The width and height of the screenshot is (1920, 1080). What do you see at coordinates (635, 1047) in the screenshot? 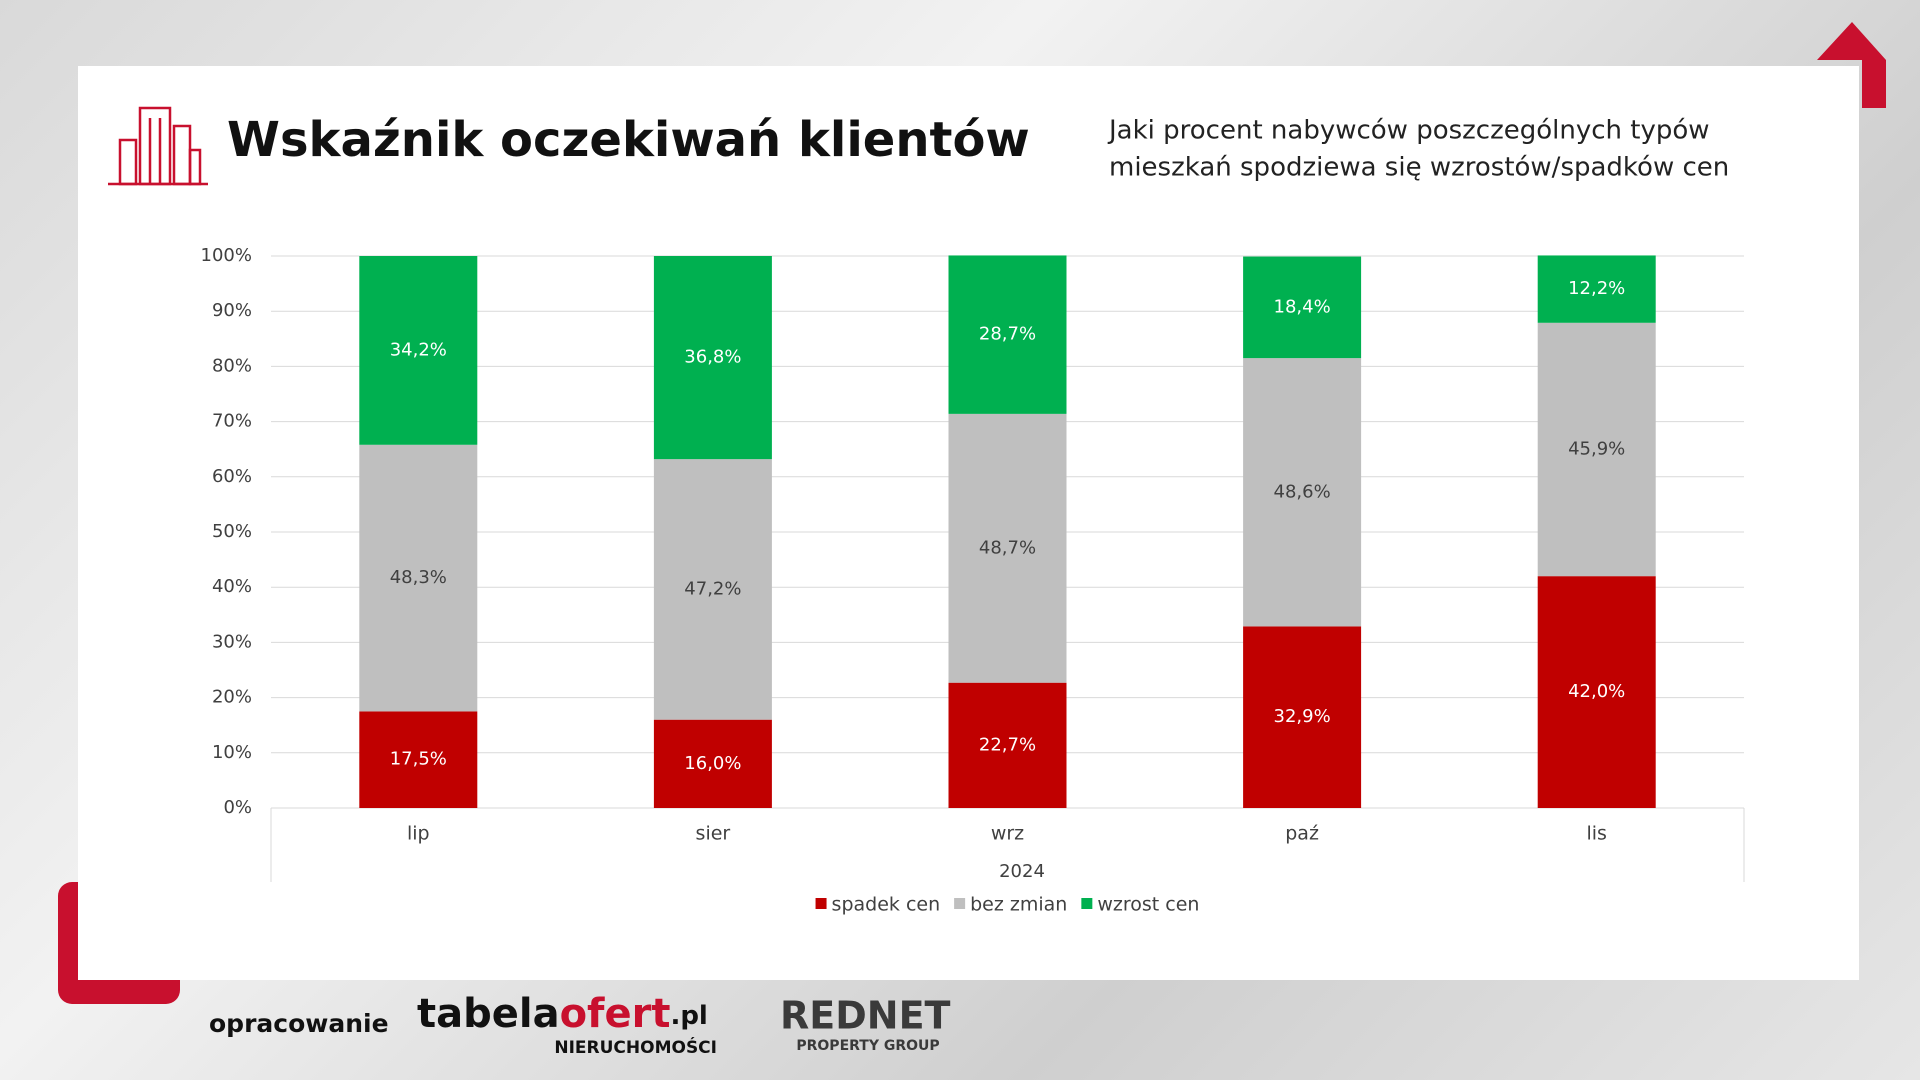
I see `logo-tagline: NIERUCHOMOŚCI` at bounding box center [635, 1047].